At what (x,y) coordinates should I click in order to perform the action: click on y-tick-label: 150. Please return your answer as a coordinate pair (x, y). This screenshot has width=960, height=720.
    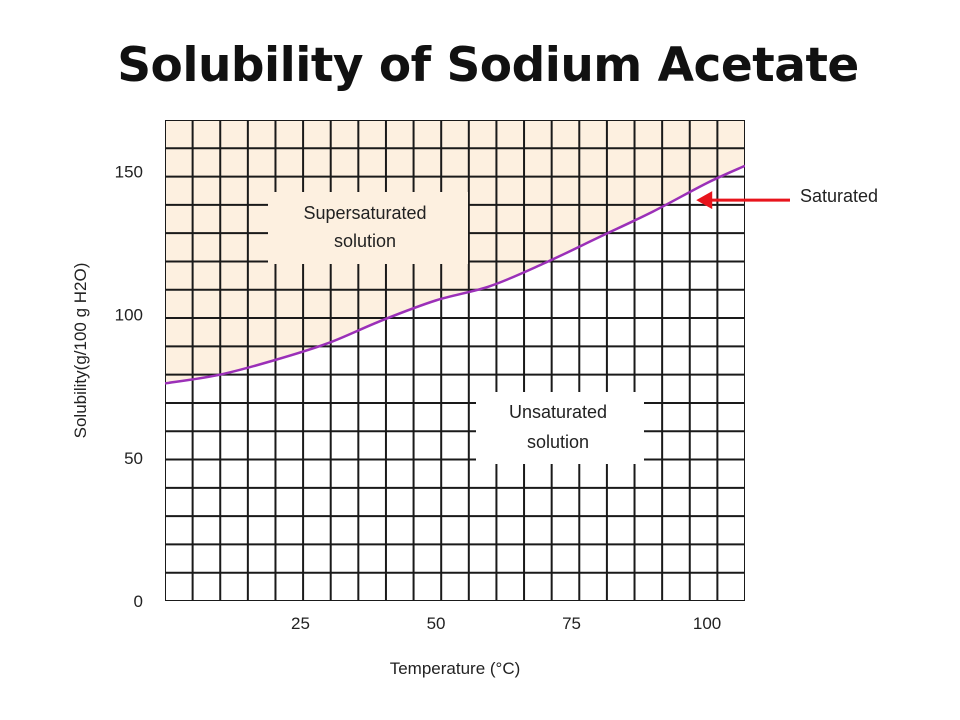
    Looking at the image, I should click on (129, 172).